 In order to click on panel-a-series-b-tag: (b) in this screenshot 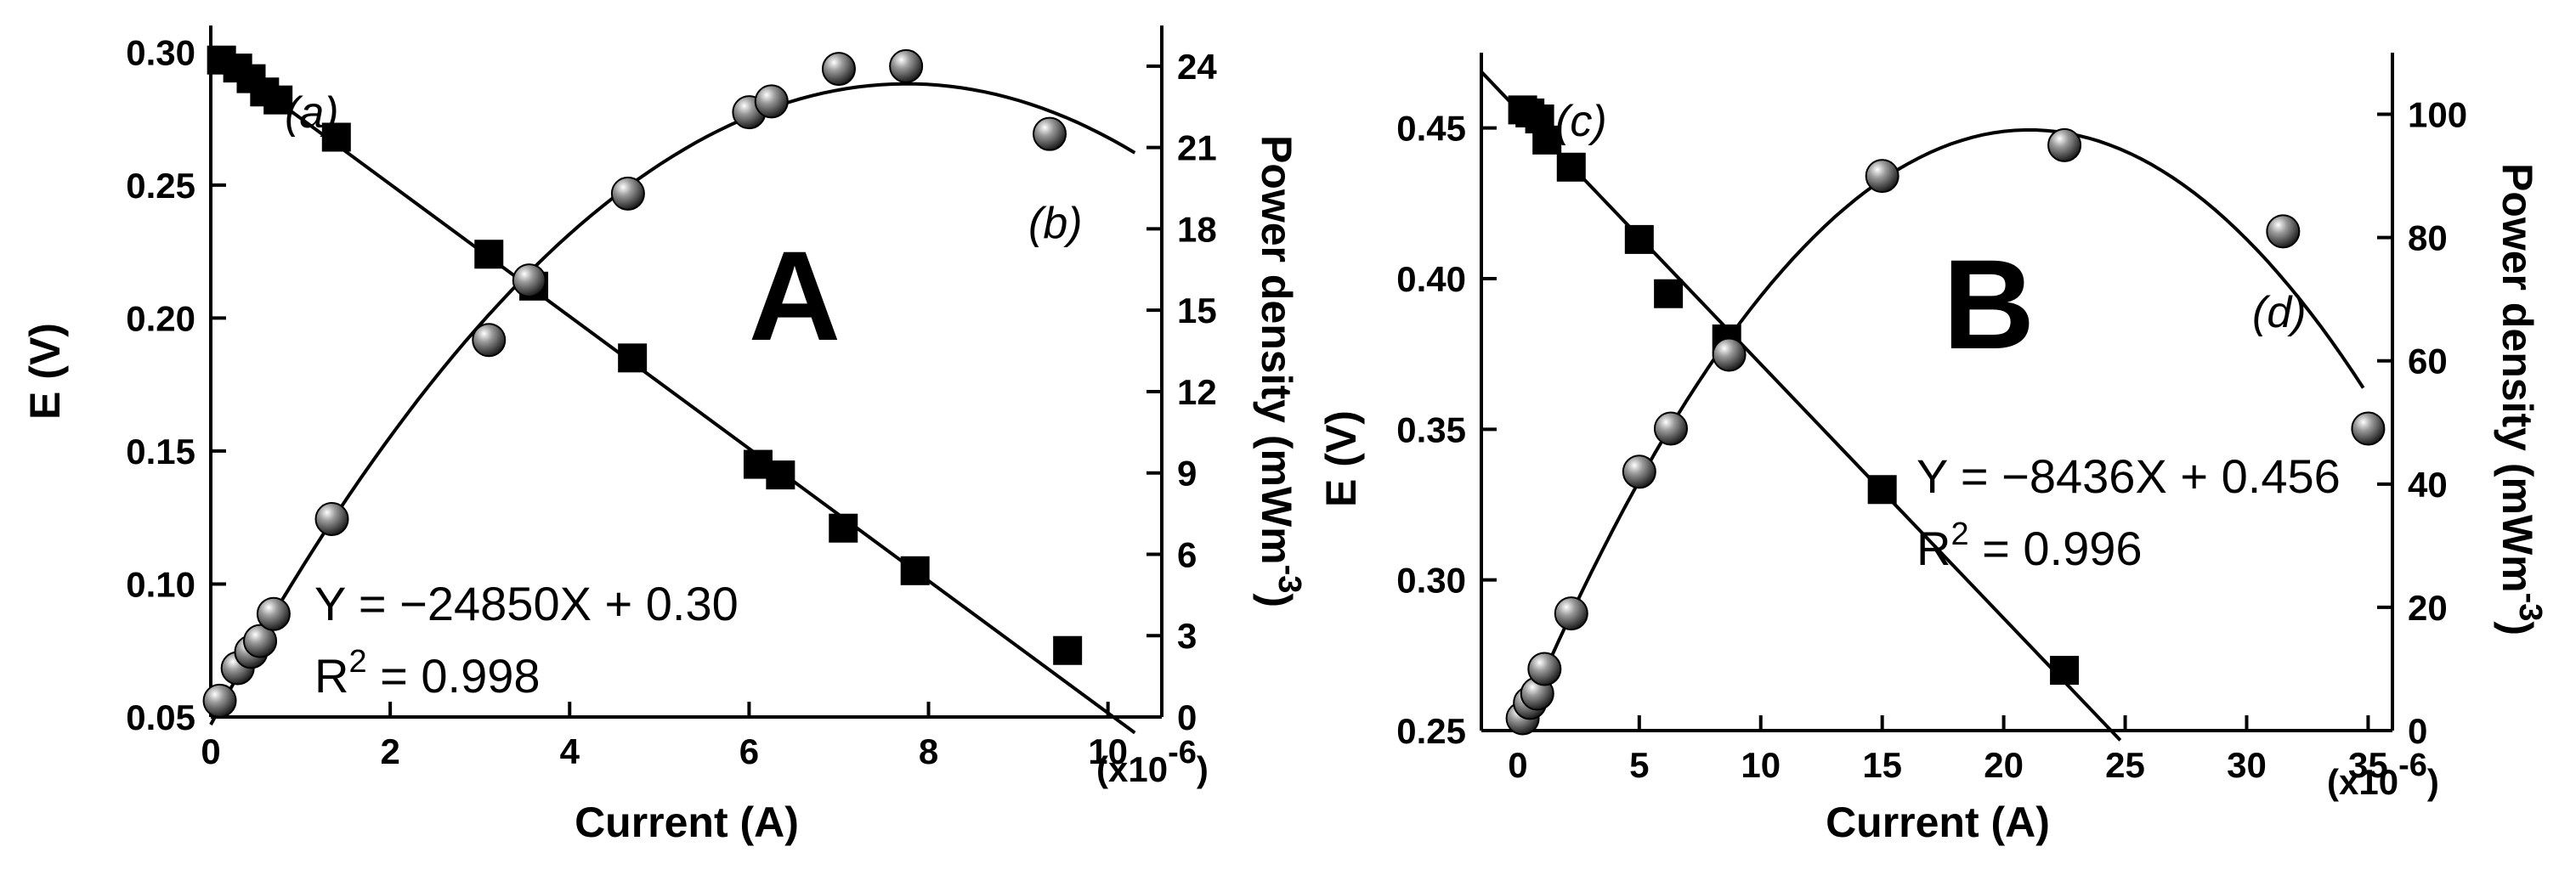, I will do `click(1055, 223)`.